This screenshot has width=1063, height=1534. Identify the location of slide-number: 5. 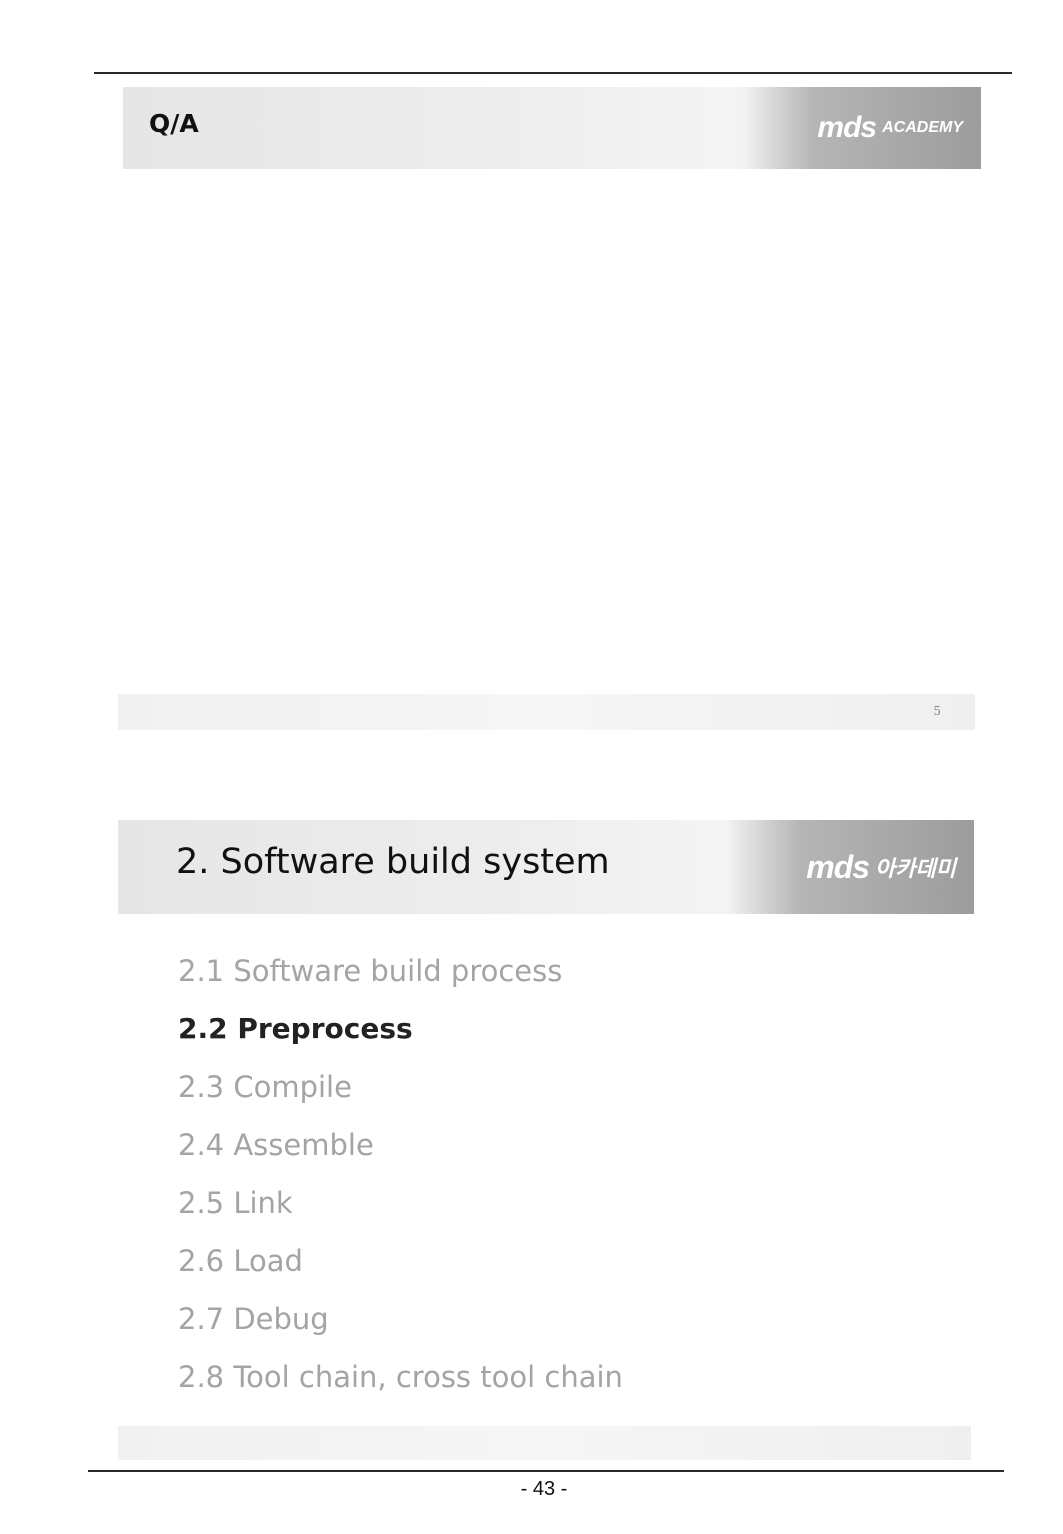
(937, 711).